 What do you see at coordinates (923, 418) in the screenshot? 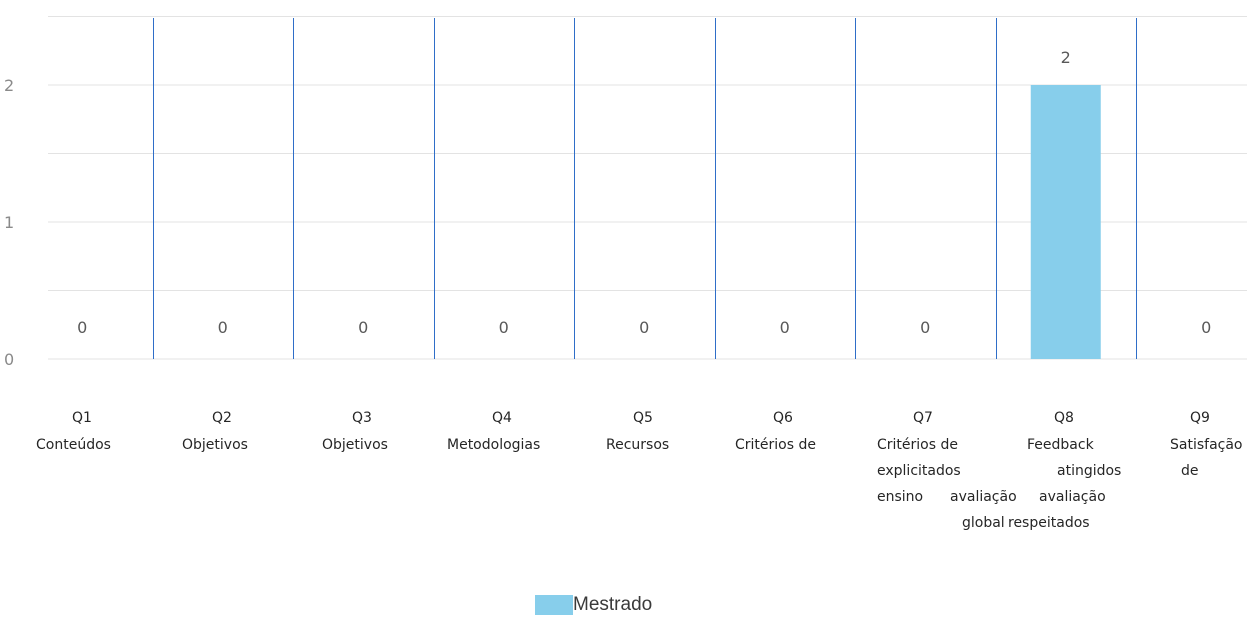
I see `cat-label-line: Q7` at bounding box center [923, 418].